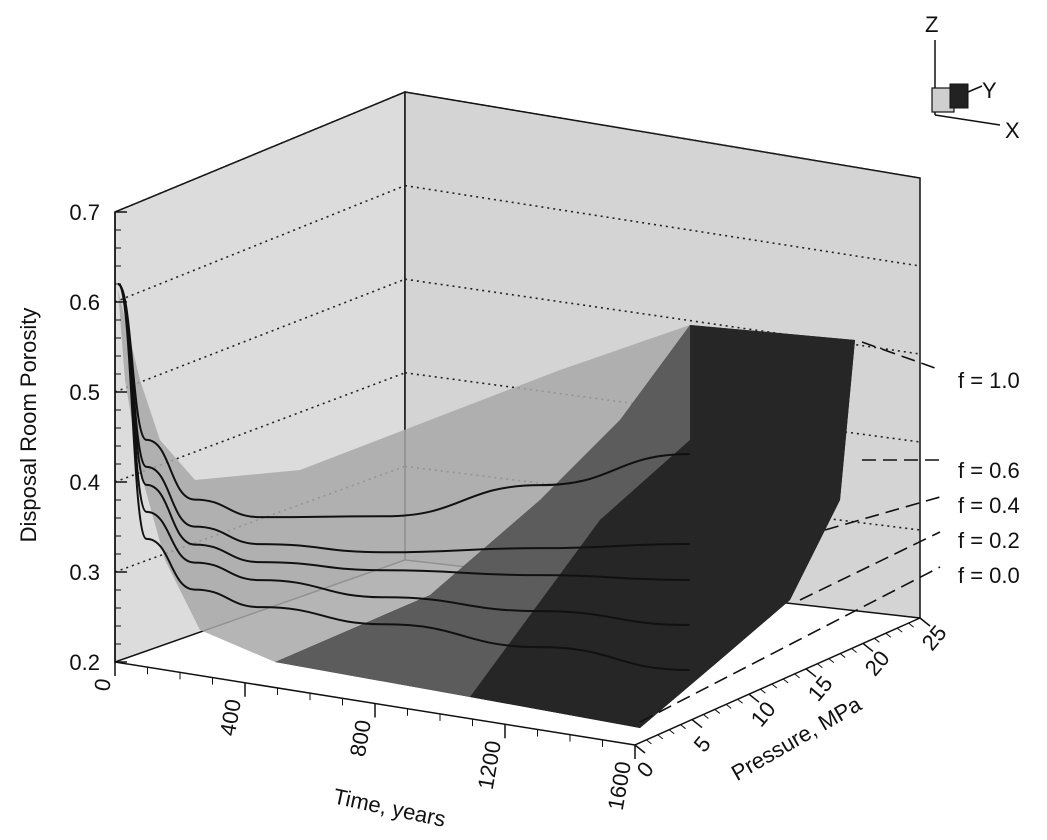  Describe the element at coordinates (877, 663) in the screenshot. I see `y-tick-label: 20` at that location.